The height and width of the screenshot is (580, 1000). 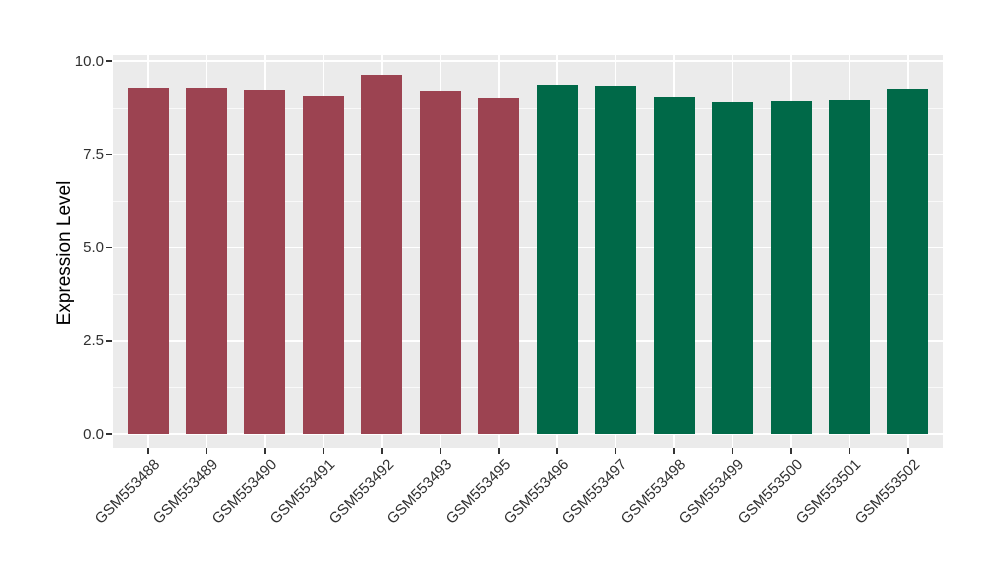 I want to click on bar-GSM553488, so click(x=148, y=260).